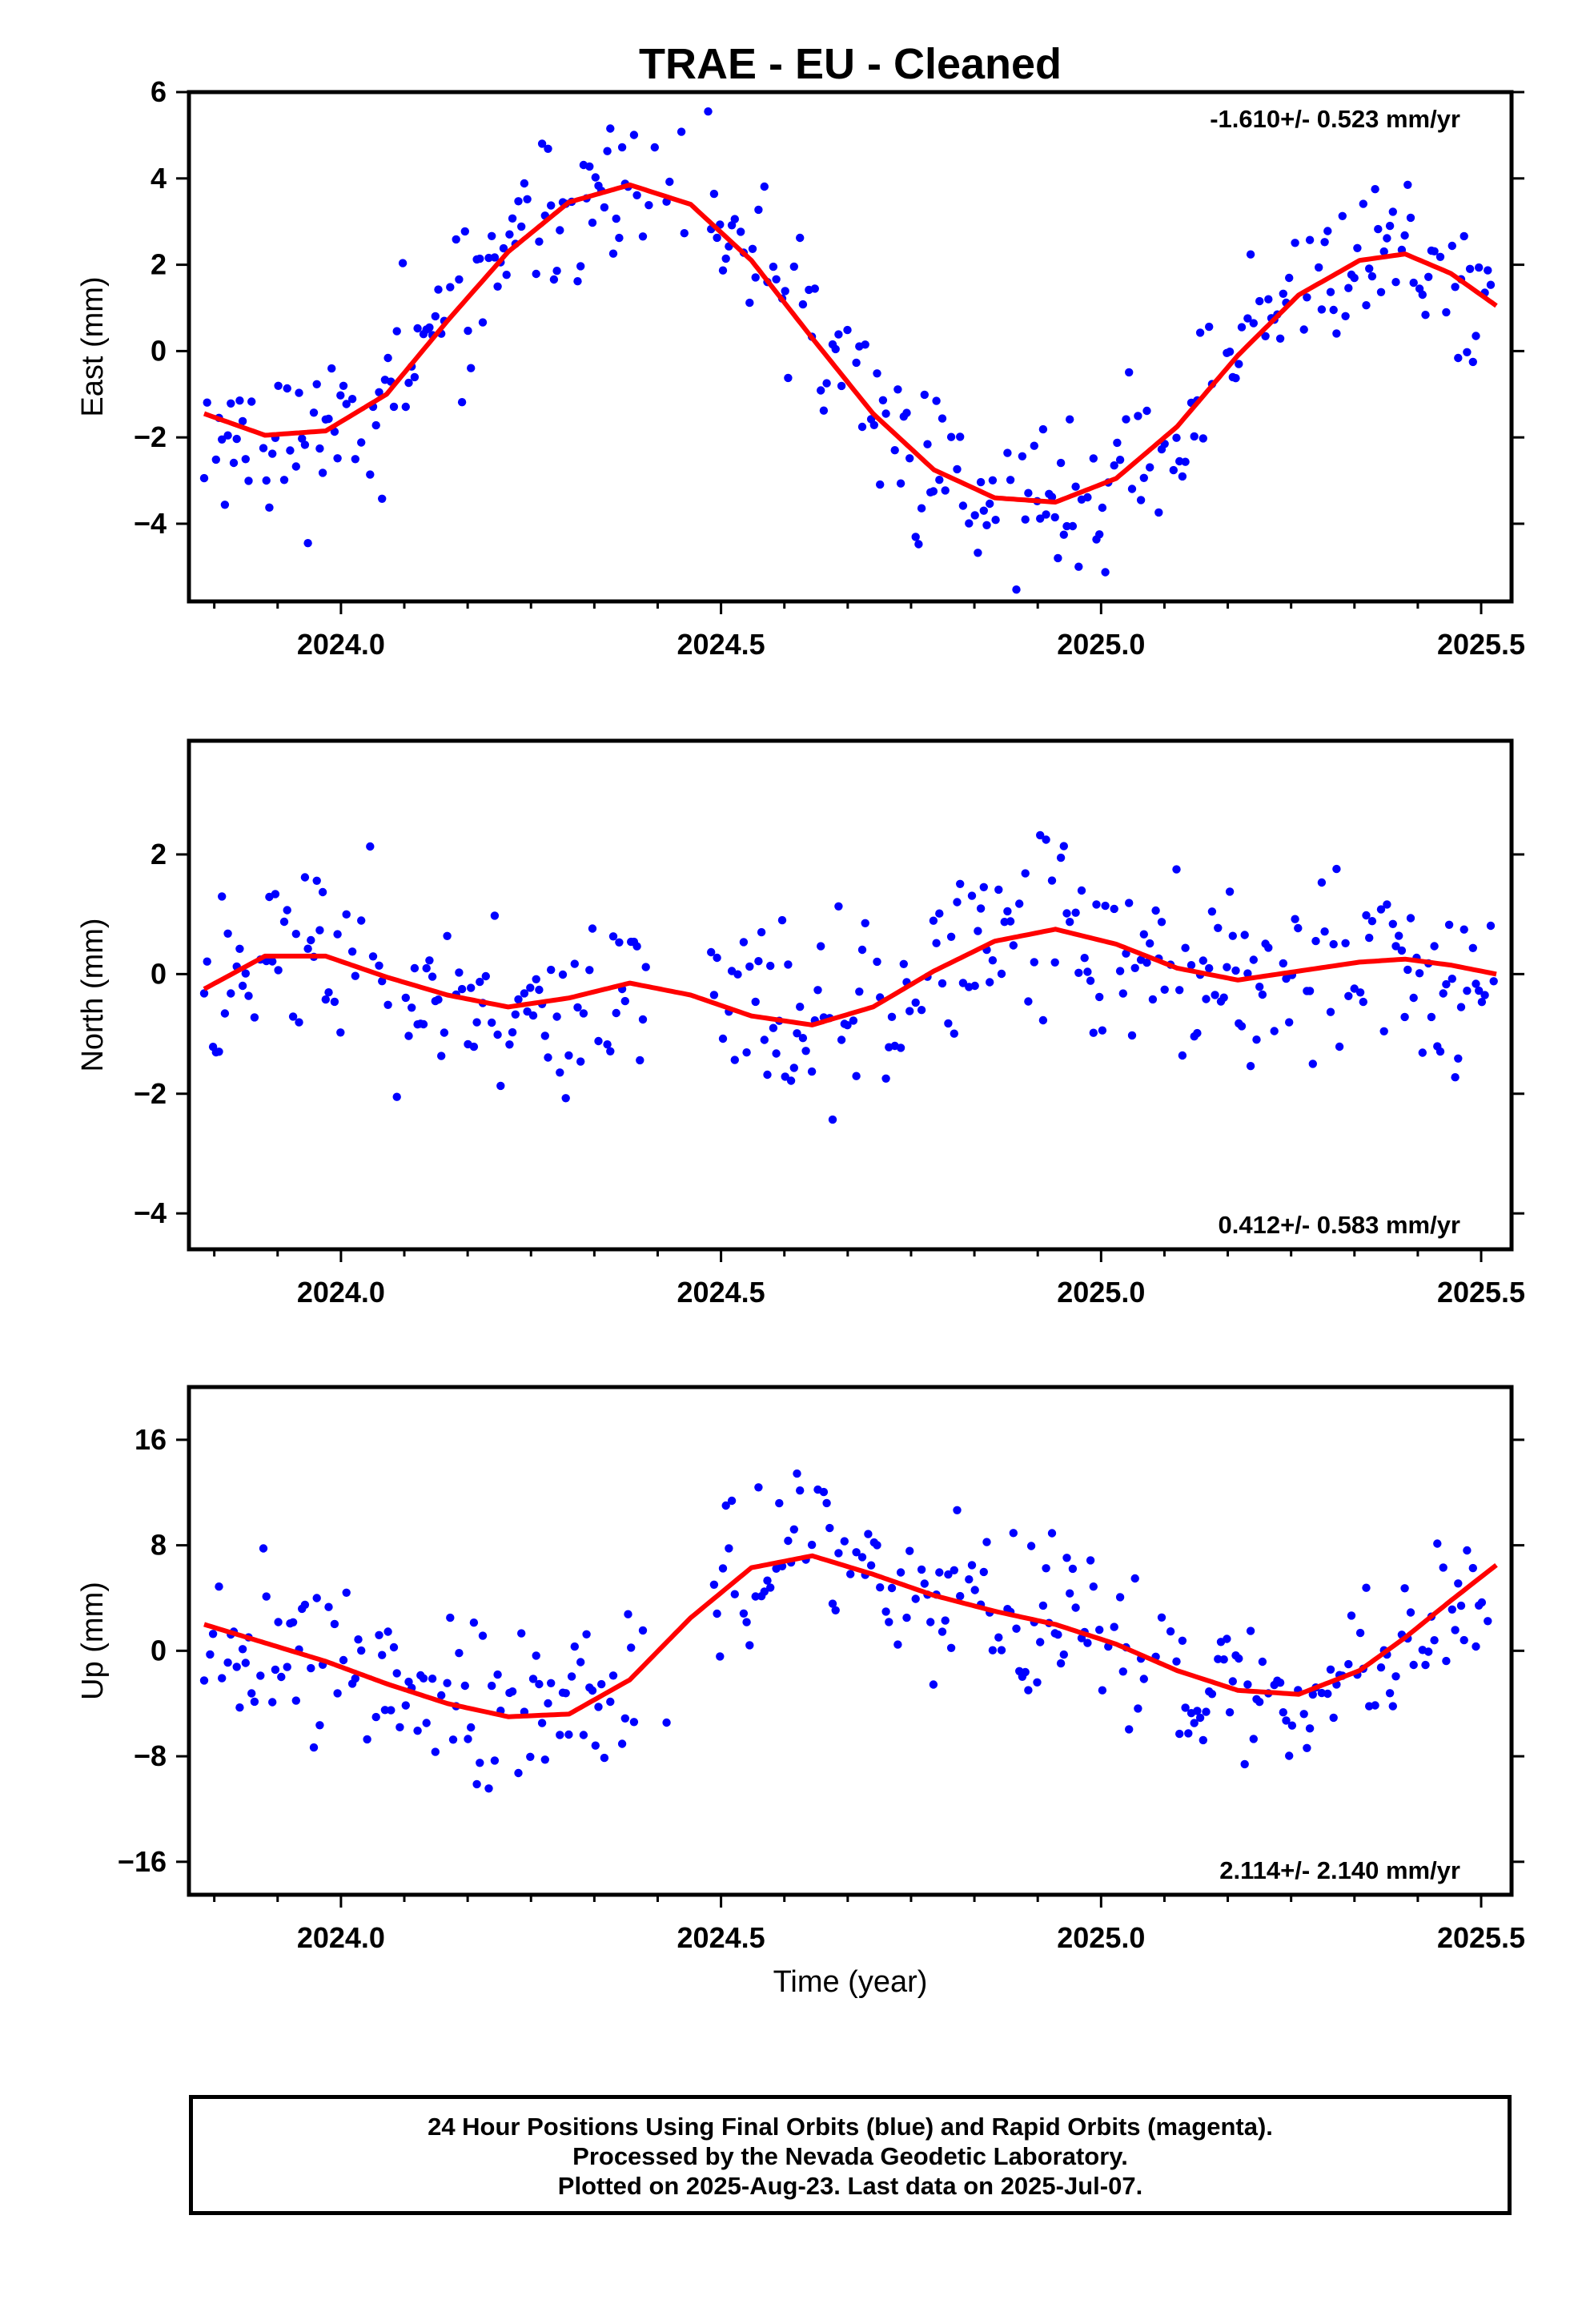 The height and width of the screenshot is (2324, 1582). I want to click on x-tick-label: 2025.5, so click(1481, 1292).